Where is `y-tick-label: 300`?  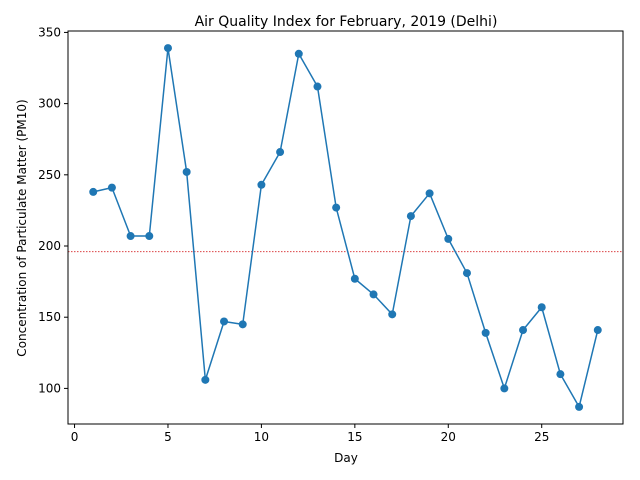 y-tick-label: 300 is located at coordinates (49, 104).